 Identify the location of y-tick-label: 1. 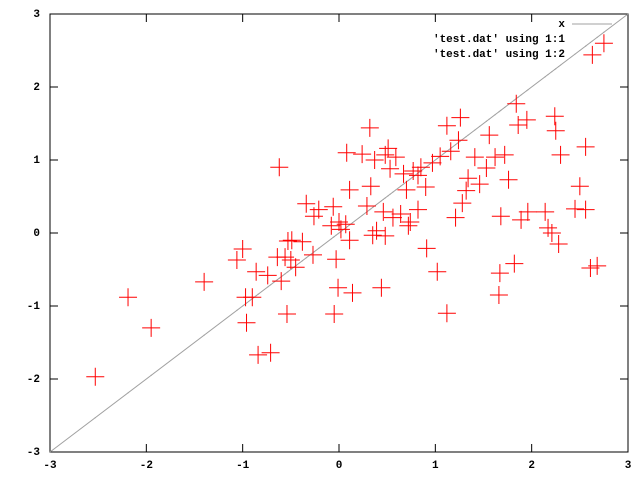
(36, 161).